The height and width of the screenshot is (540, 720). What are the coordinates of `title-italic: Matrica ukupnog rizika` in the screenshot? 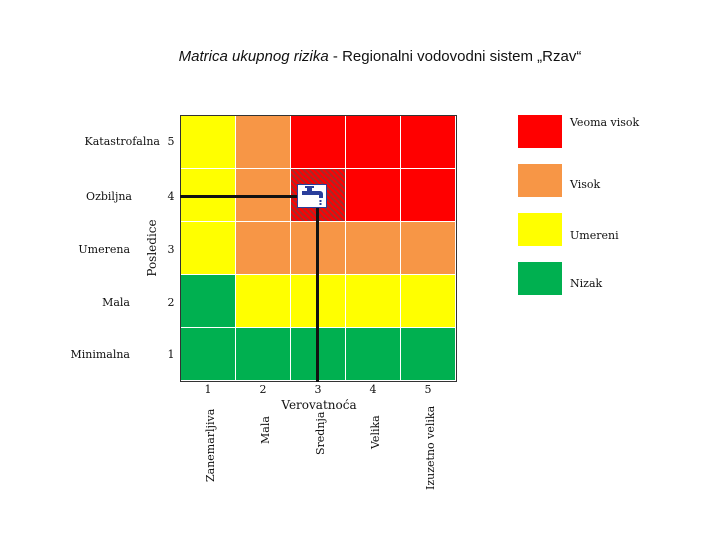 It's located at (253, 56).